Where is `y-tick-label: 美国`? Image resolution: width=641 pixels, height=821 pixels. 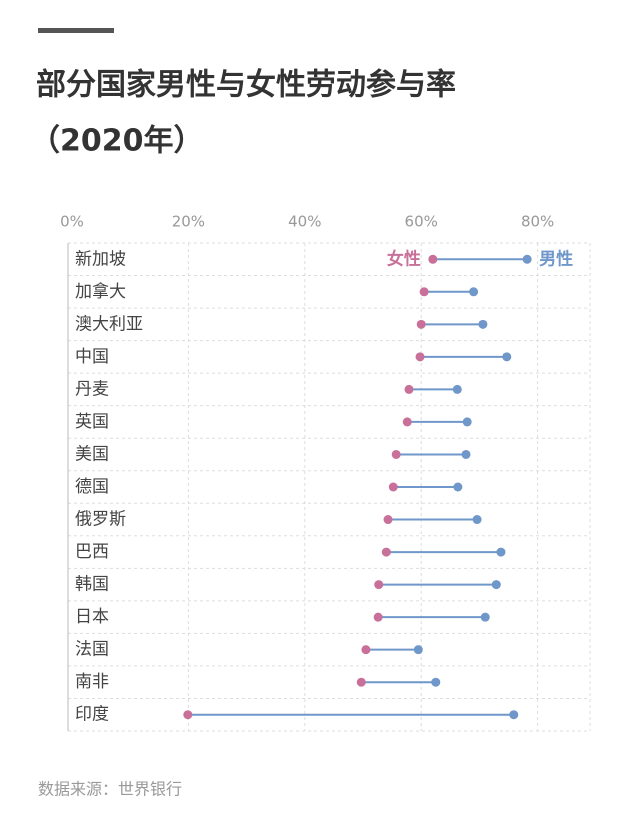
y-tick-label: 美国 is located at coordinates (92, 454).